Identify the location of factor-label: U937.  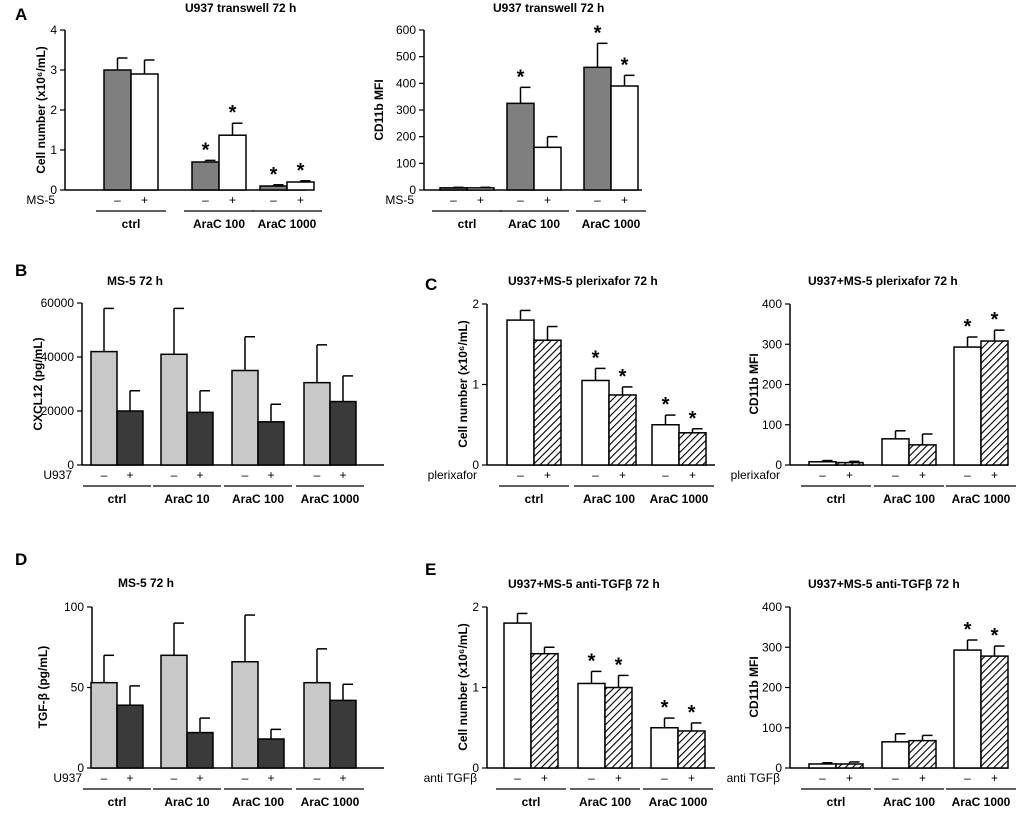
(67, 778).